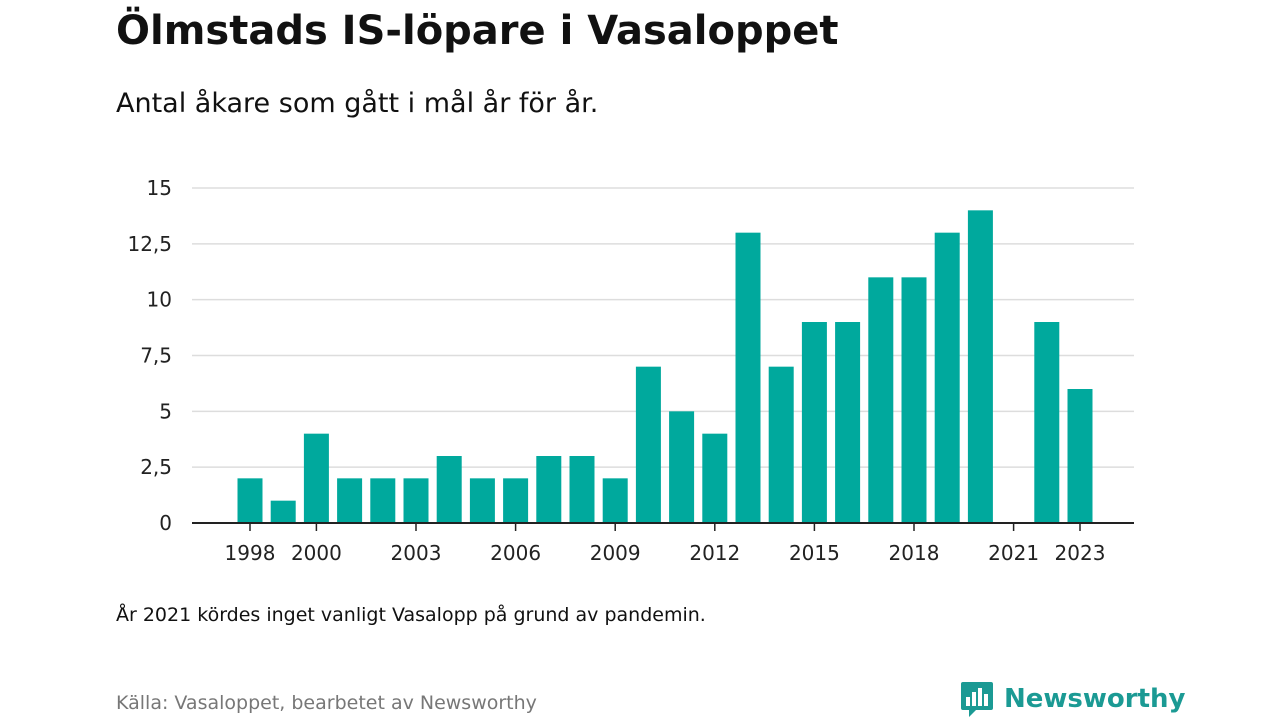 This screenshot has height=720, width=1280. I want to click on bar-2003, so click(416, 500).